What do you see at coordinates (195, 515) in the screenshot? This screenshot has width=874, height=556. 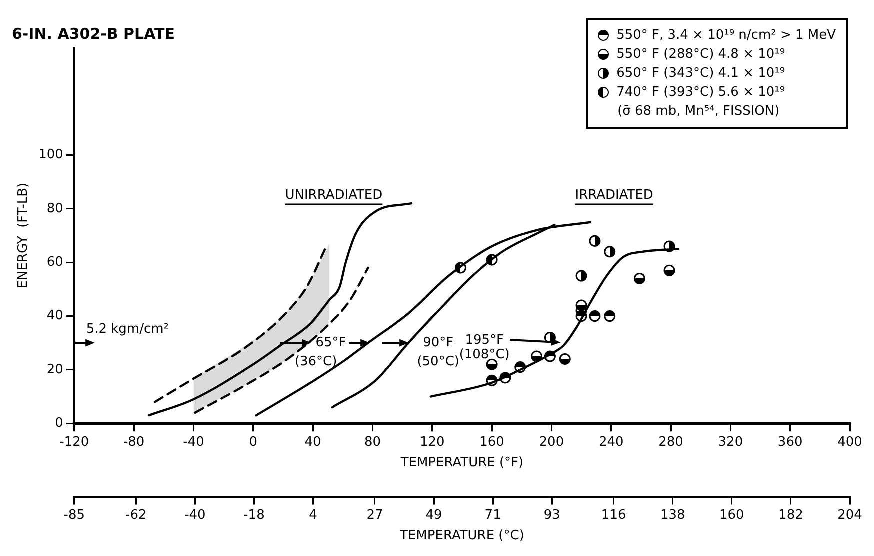 I see `x2-tick-label: -40` at bounding box center [195, 515].